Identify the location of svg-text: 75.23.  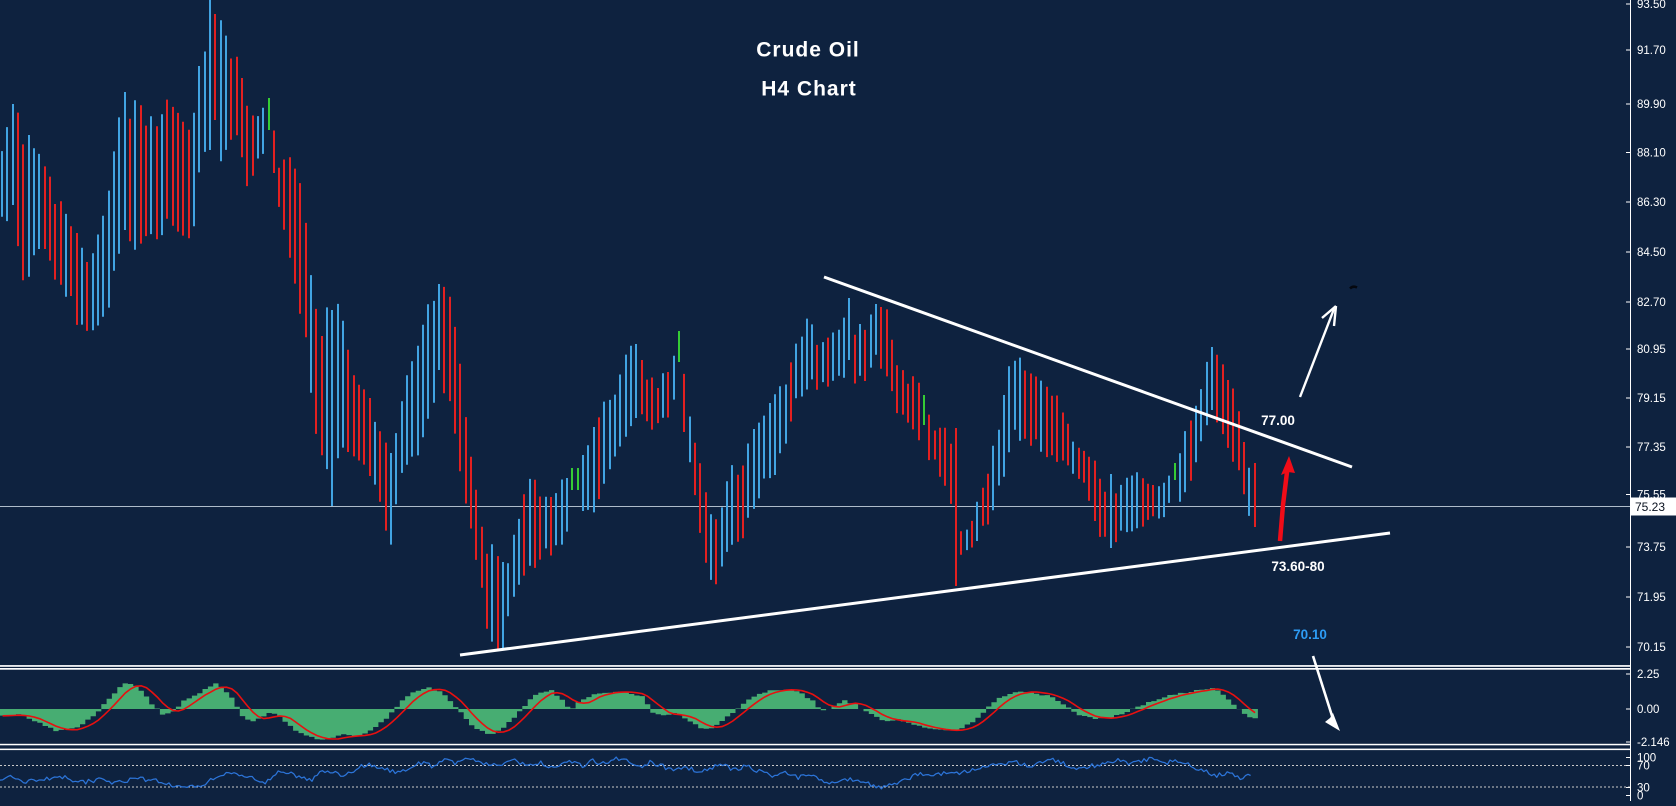
(1650, 507).